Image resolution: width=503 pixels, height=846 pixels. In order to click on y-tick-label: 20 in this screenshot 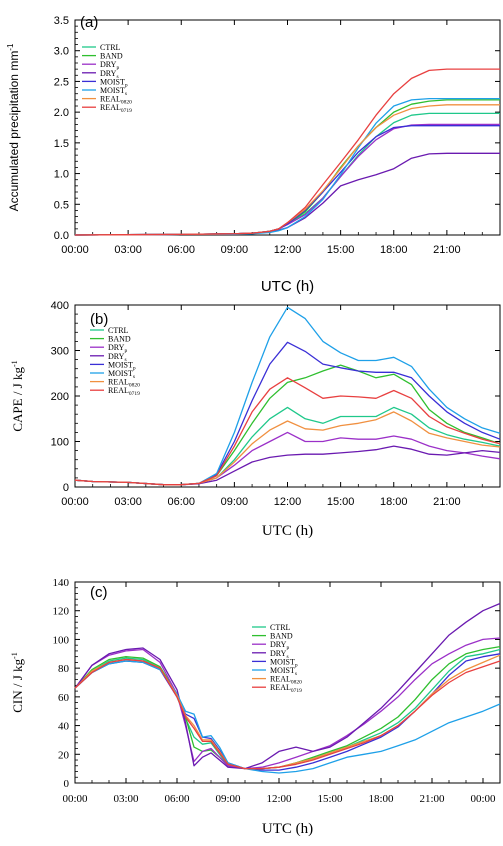, I will do `click(64, 755)`.